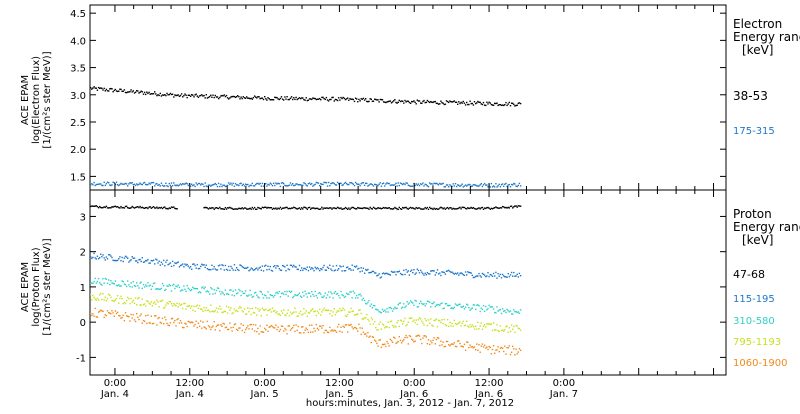 Image resolution: width=800 pixels, height=414 pixels. What do you see at coordinates (81, 358) in the screenshot?
I see `proton-ytick-label: -1` at bounding box center [81, 358].